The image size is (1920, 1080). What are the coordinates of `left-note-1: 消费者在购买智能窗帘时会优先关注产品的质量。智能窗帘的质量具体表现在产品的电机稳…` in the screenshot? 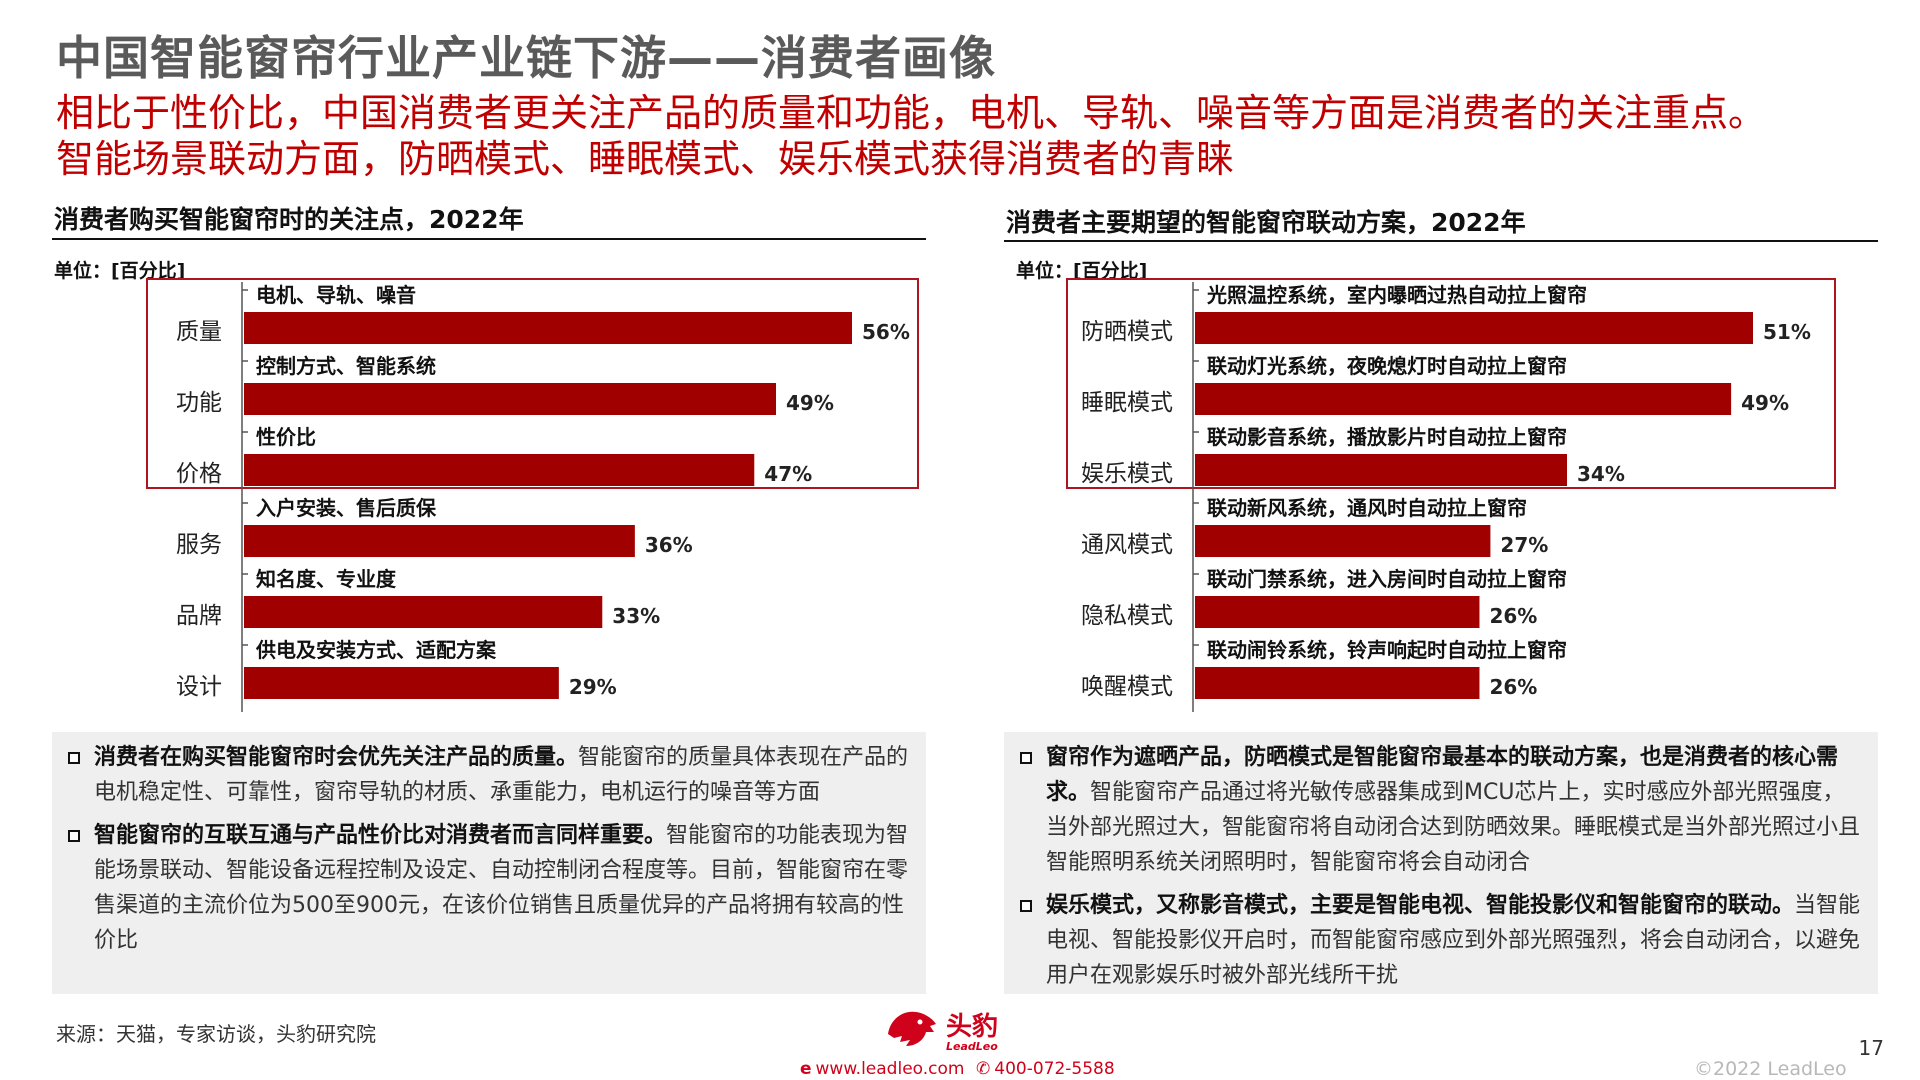 It's located at (489, 775).